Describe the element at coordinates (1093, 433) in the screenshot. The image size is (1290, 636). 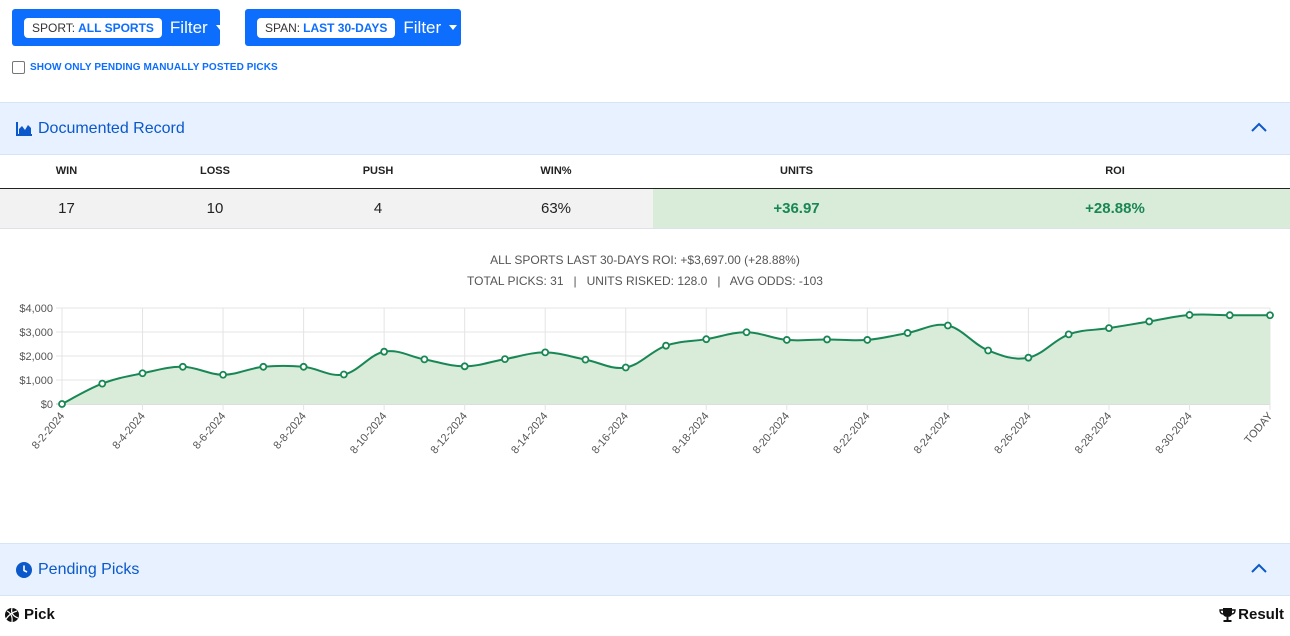
I see `x-tick-label: 8-28-2024` at that location.